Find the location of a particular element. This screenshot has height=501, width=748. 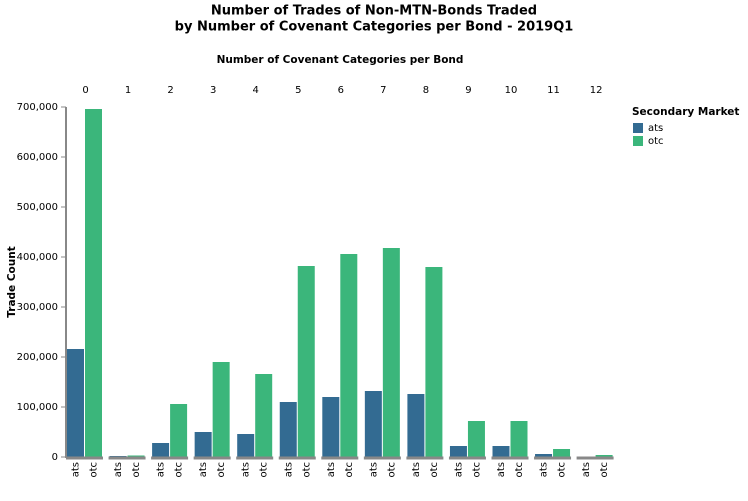

chart-title: Number of Trades of Non-MTN-Bonds Traded is located at coordinates (374, 11).